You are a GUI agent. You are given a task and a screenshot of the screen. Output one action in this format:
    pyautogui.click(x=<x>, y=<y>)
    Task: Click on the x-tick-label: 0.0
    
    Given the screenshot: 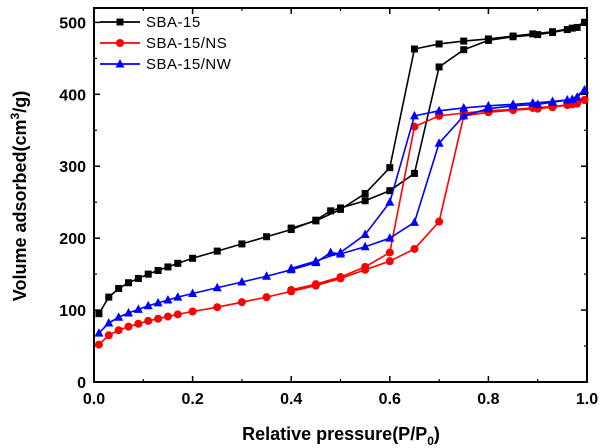 What is the action you would take?
    pyautogui.click(x=94, y=399)
    